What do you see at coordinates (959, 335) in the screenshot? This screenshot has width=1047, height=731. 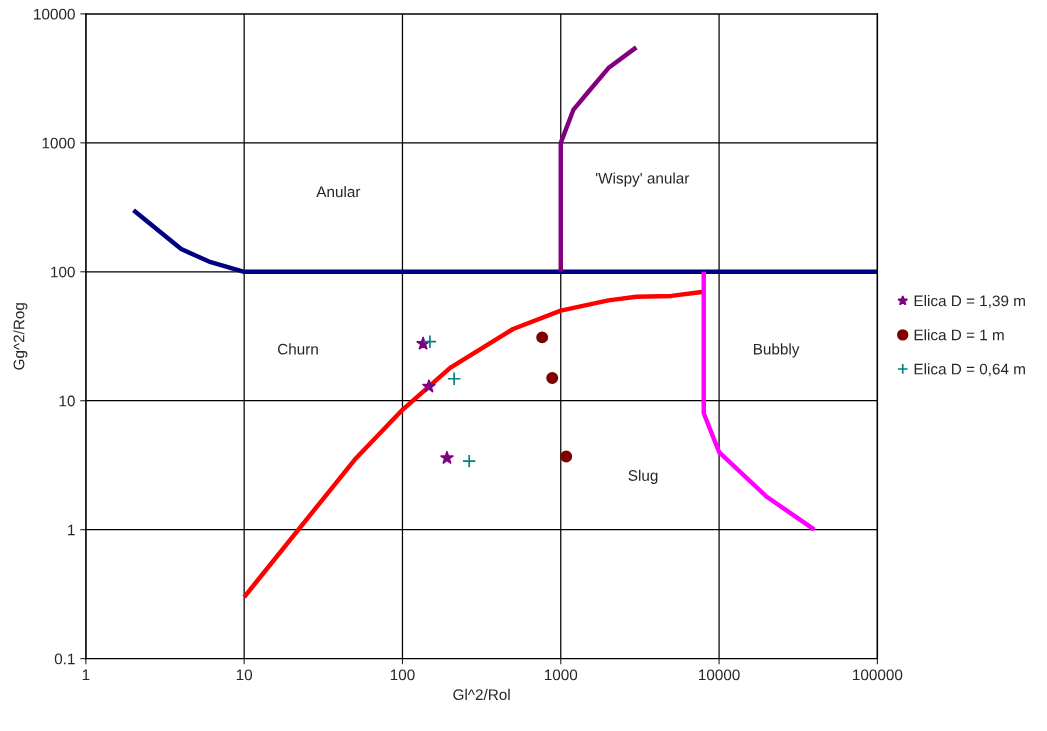 I see `legend-label: Elica D = 1 m` at bounding box center [959, 335].